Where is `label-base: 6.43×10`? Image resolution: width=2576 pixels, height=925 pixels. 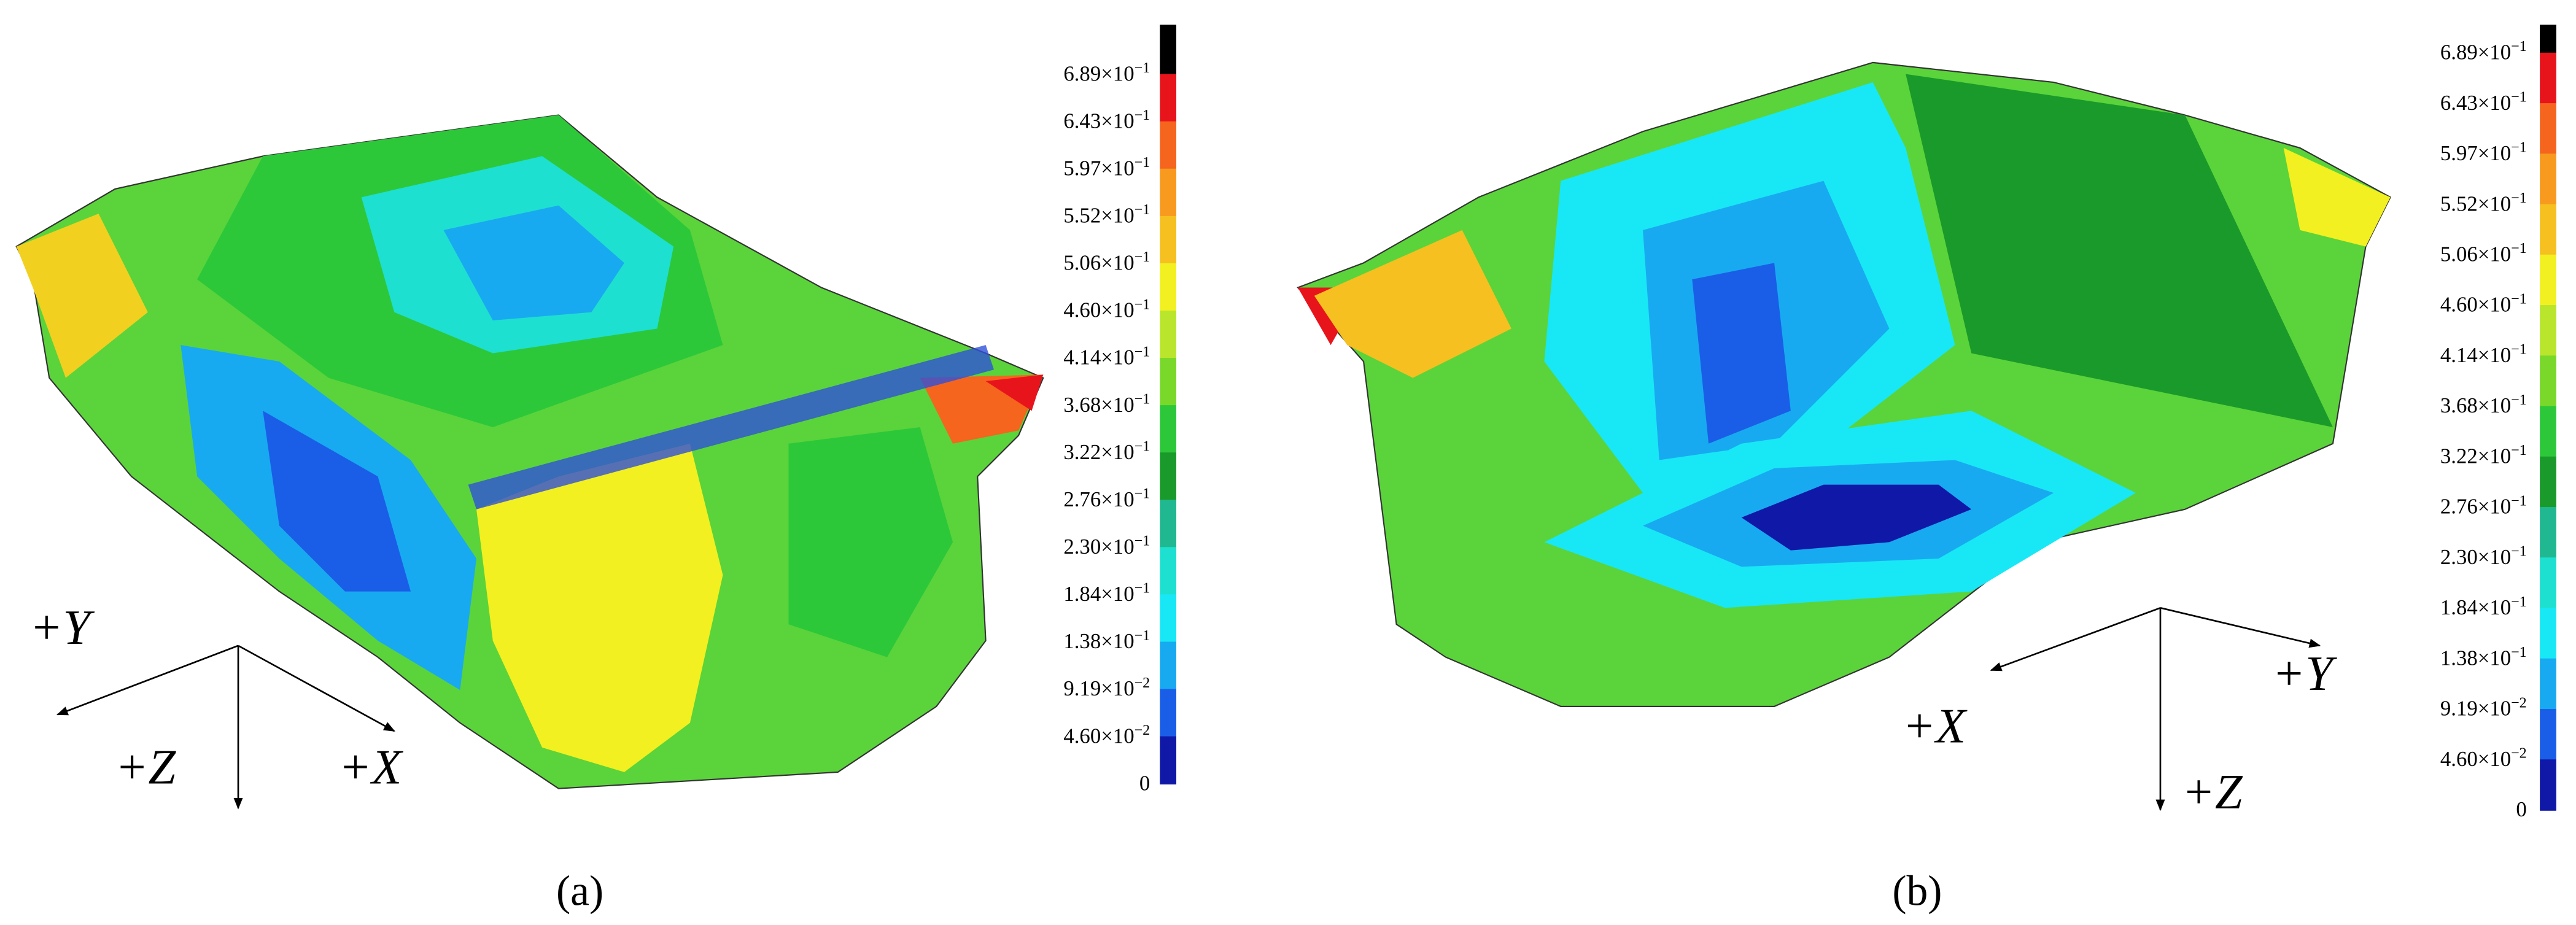
label-base: 6.43×10 is located at coordinates (1098, 121).